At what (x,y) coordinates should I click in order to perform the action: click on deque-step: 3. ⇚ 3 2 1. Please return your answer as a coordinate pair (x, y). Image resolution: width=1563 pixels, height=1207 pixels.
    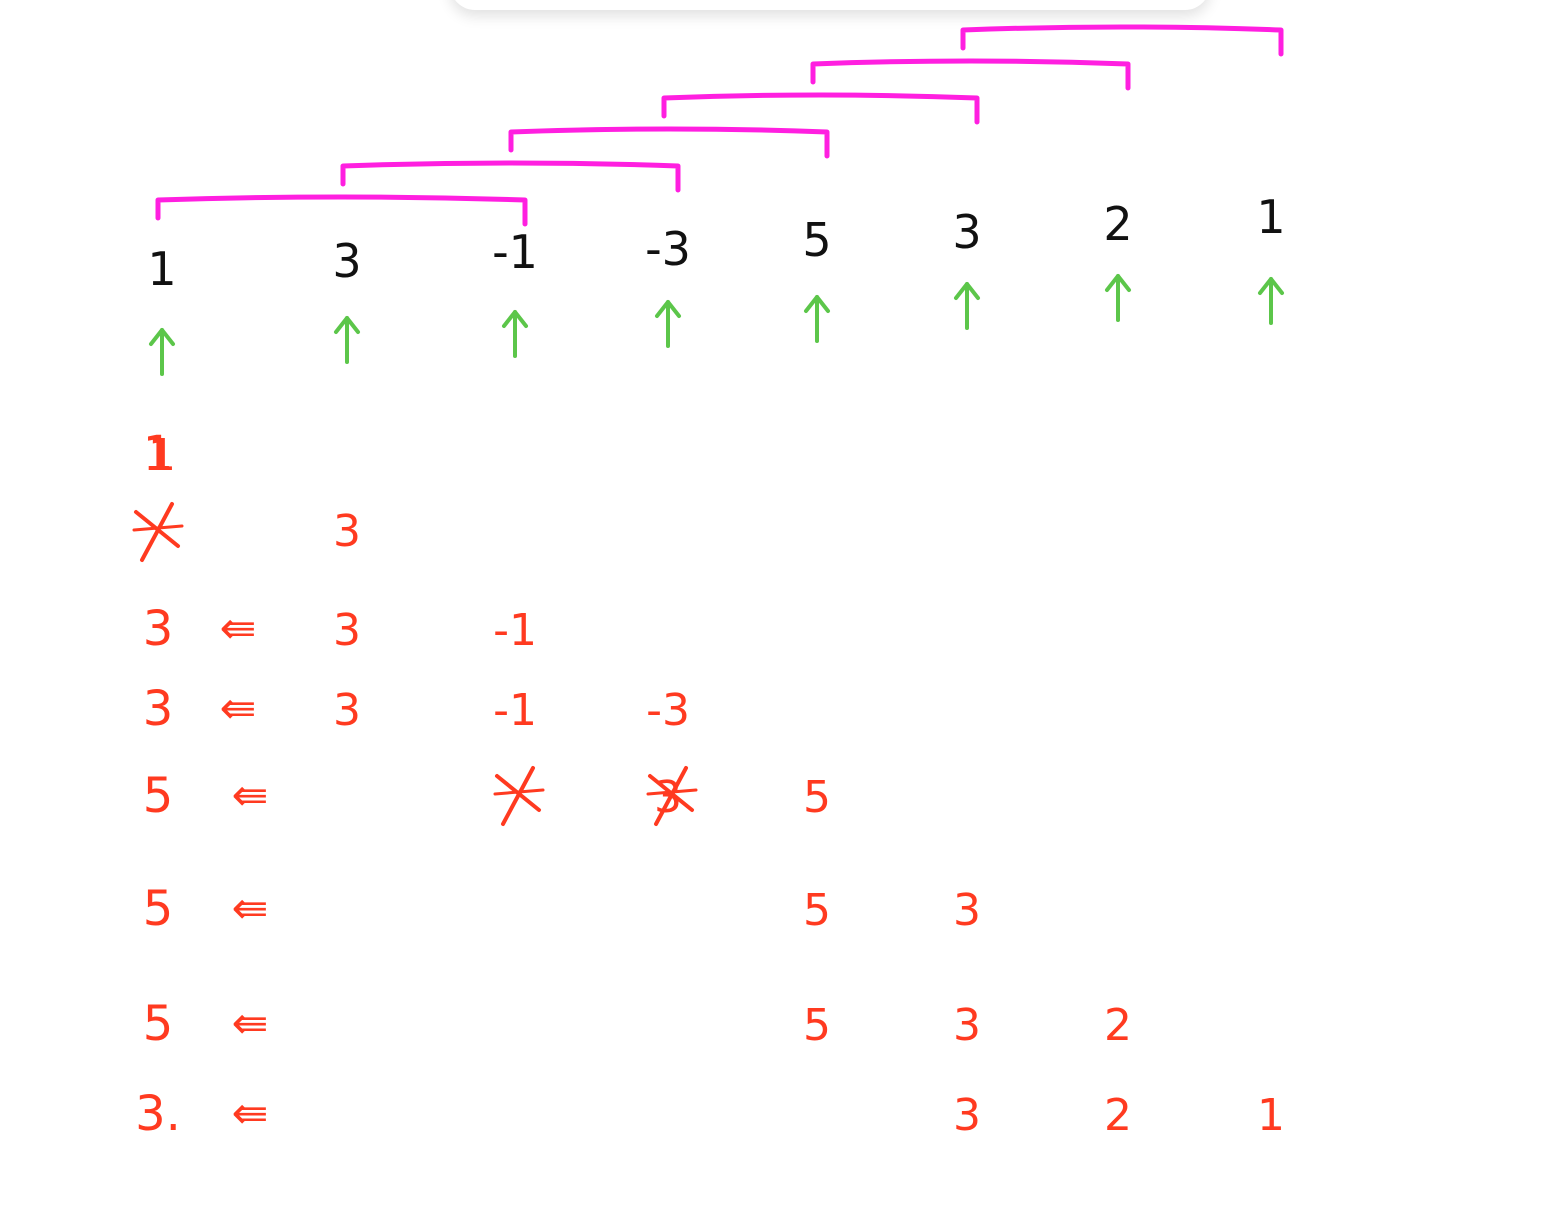
    Looking at the image, I should click on (710, 1114).